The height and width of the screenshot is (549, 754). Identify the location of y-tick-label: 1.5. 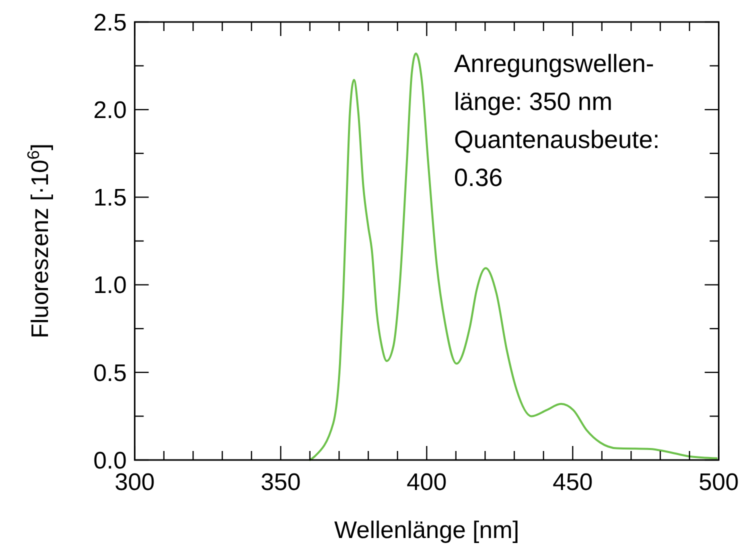
(110, 198).